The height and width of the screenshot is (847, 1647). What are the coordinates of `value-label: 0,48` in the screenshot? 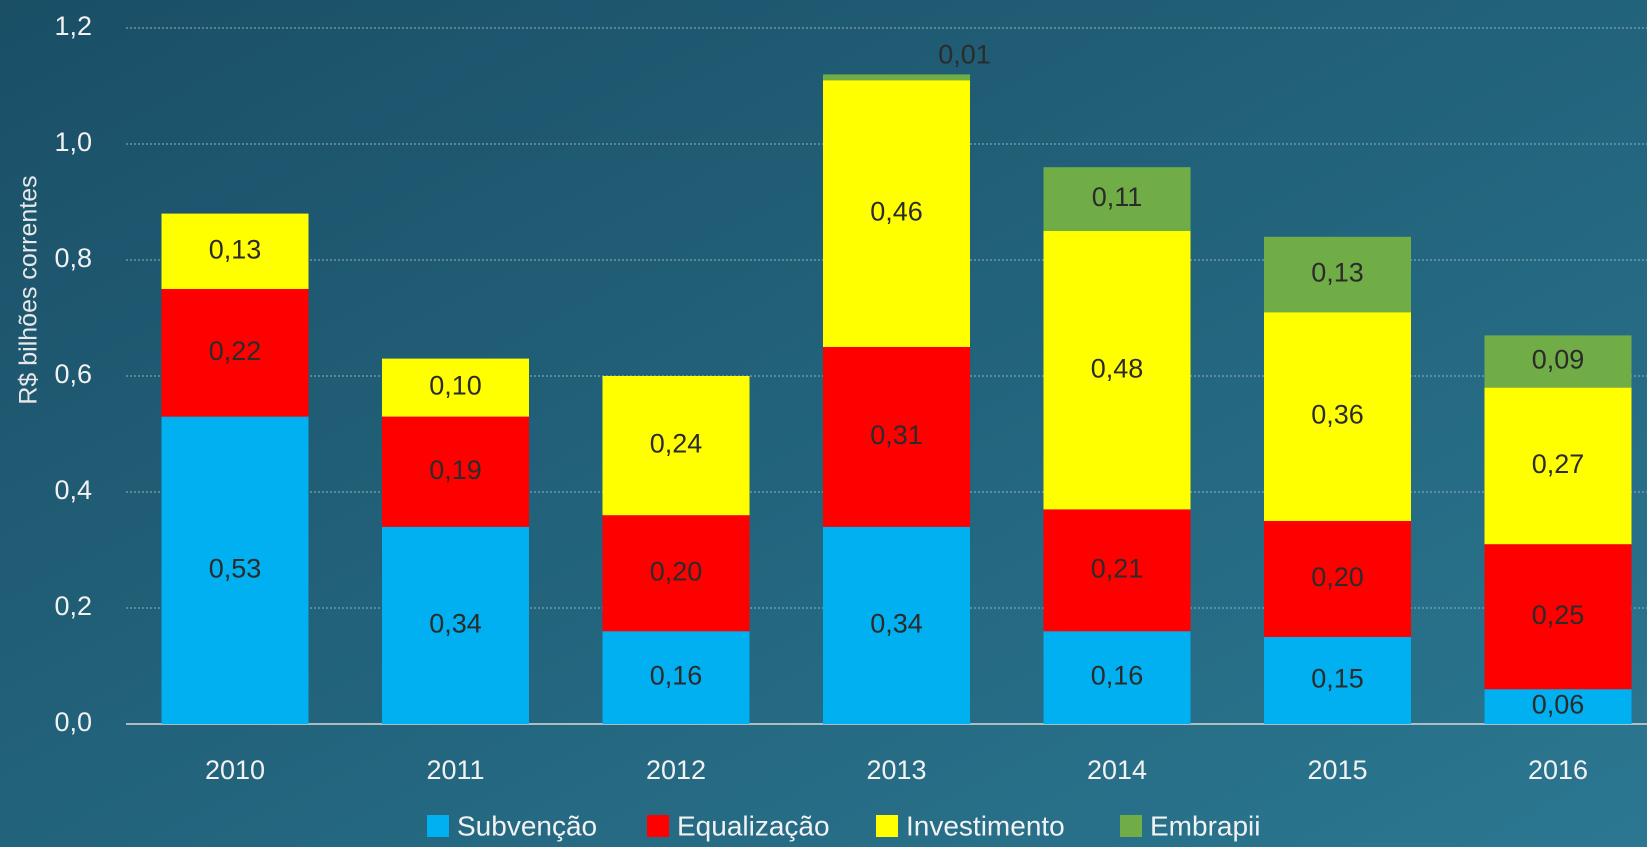 It's located at (1117, 368).